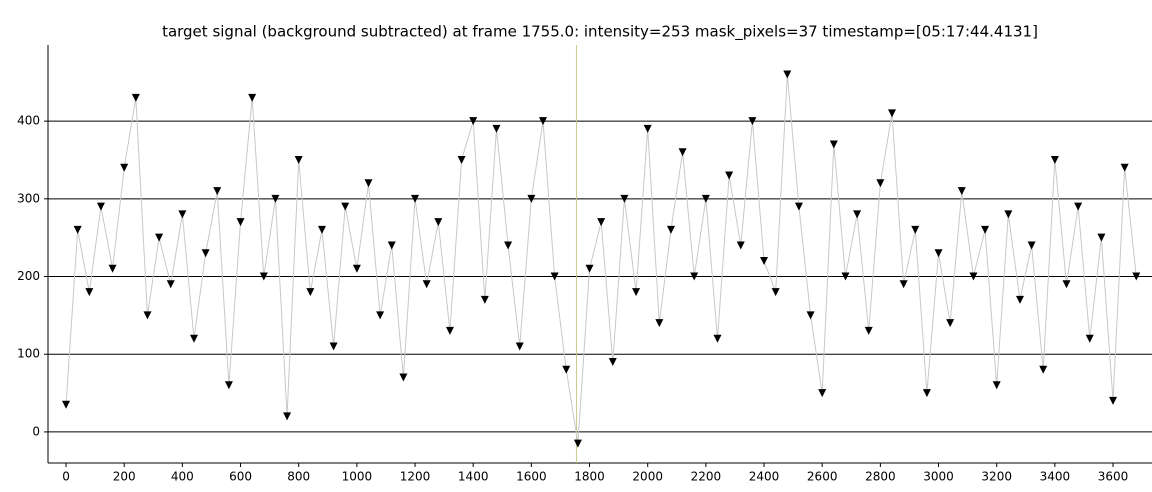  What do you see at coordinates (589, 477) in the screenshot?
I see `x-tick-label: 1800` at bounding box center [589, 477].